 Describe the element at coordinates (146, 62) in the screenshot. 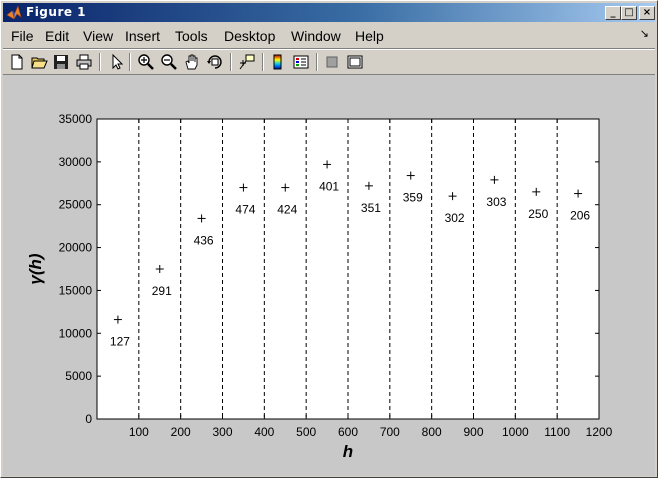

I see `zoom-in-icon` at that location.